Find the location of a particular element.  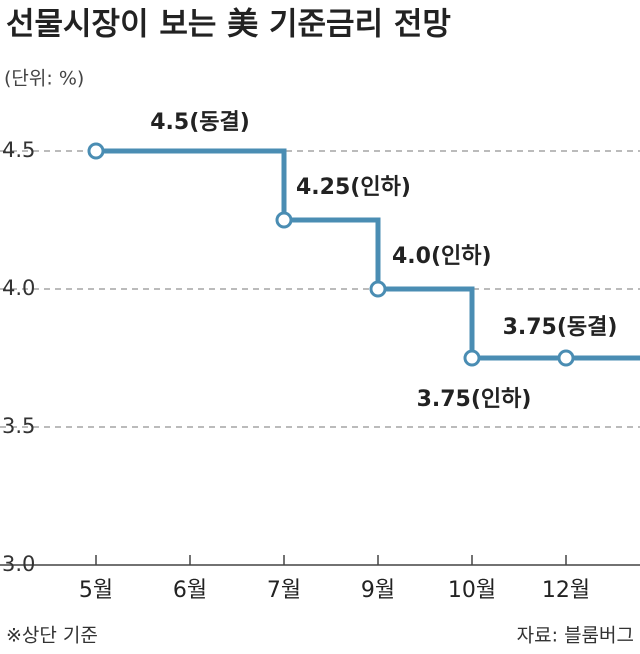

y-tick-label: 4.0 is located at coordinates (18, 288).